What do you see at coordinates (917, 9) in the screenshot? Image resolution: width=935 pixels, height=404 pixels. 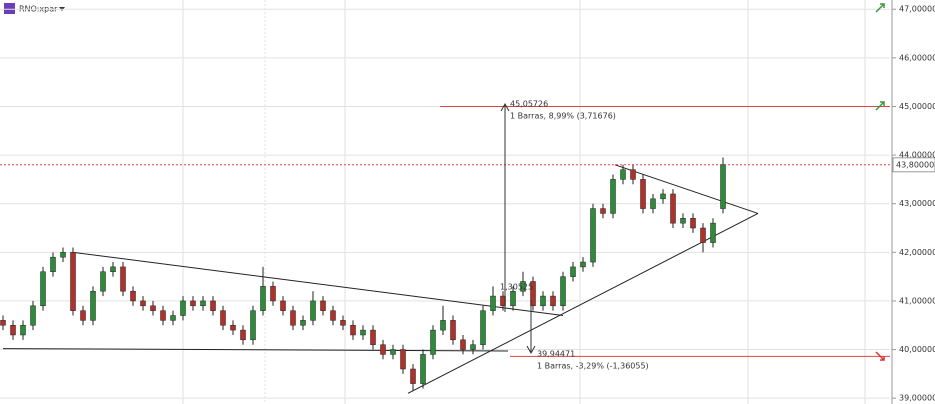 I see `y-tick-label: 47,00000` at bounding box center [917, 9].